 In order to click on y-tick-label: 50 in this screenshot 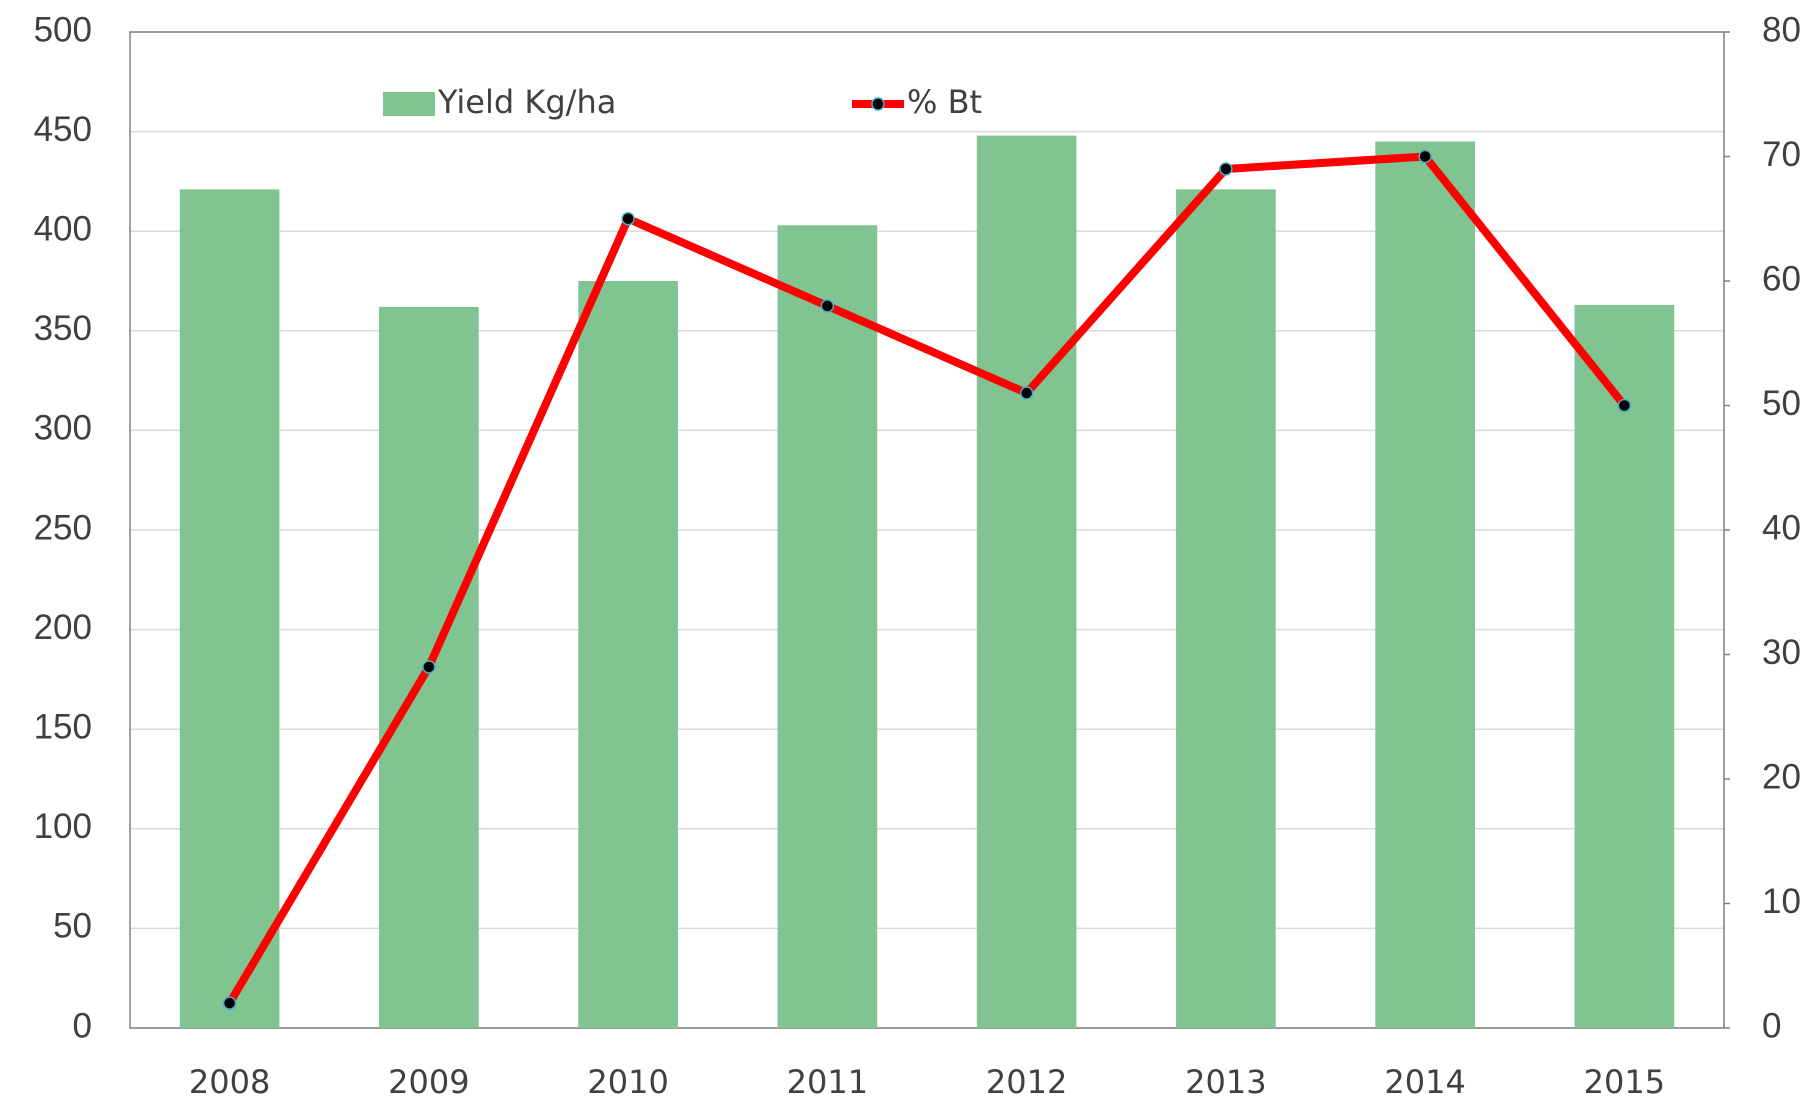, I will do `click(72, 926)`.